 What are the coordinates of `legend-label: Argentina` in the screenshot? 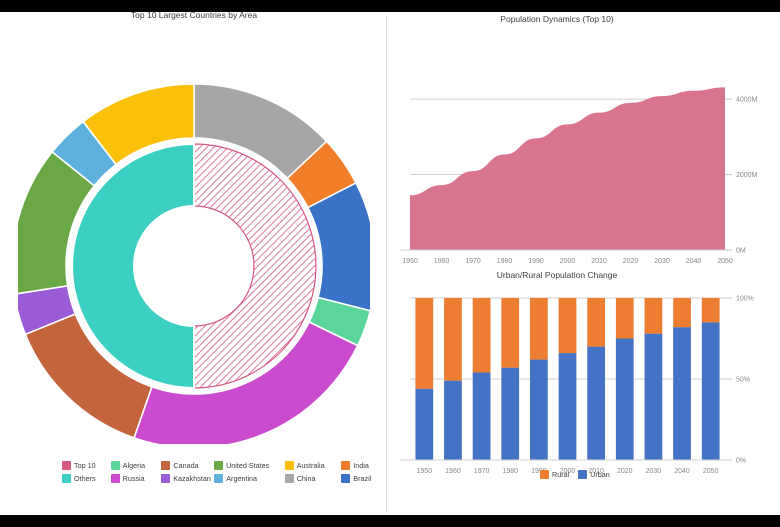 It's located at (242, 478).